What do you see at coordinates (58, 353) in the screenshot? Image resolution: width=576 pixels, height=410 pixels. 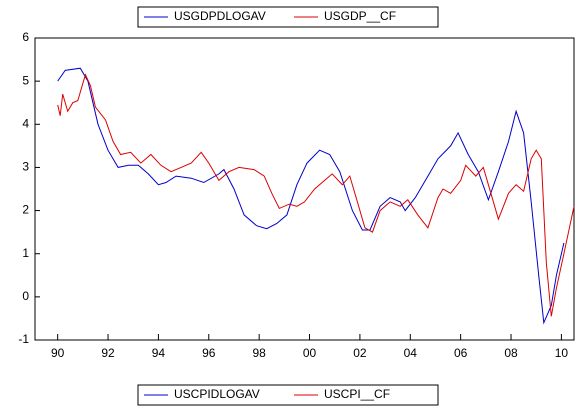 I see `x-tick-label: 90` at bounding box center [58, 353].